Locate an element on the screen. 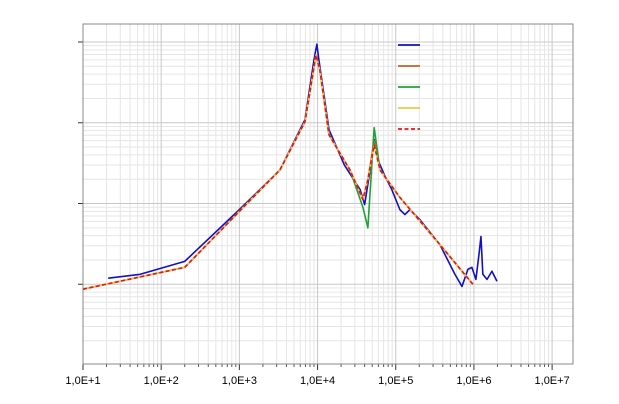 This screenshot has height=404, width=619. x-tick-label: 1,0E+5 is located at coordinates (395, 381).